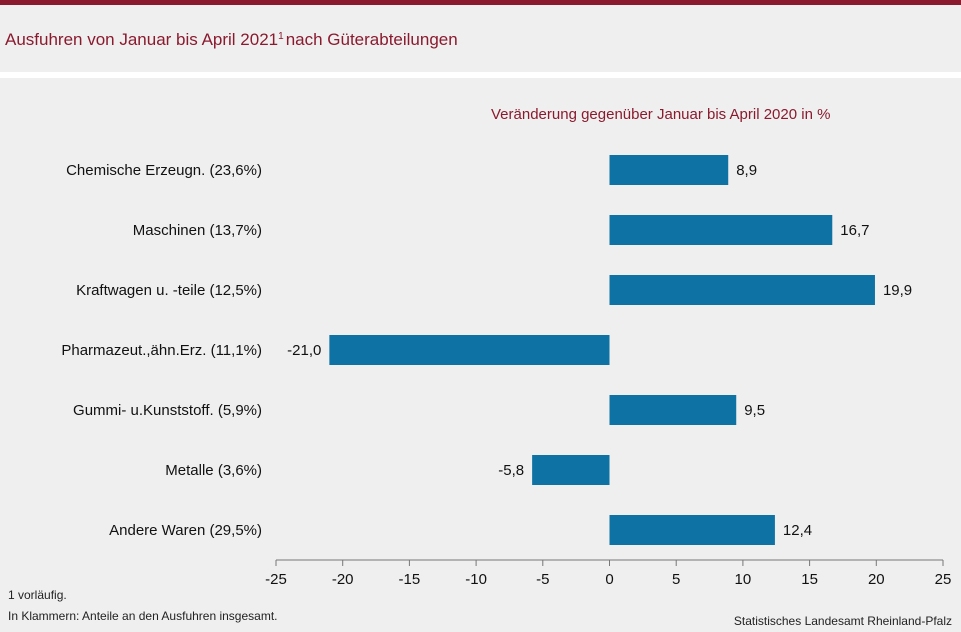 The width and height of the screenshot is (961, 632). I want to click on source-credit: Statistisches Landesamt Rheinland-Pfalz, so click(842, 621).